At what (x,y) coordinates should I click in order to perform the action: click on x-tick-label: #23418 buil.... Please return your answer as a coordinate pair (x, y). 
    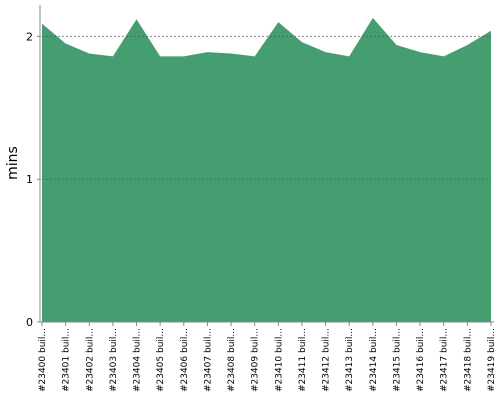
    Looking at the image, I should click on (468, 360).